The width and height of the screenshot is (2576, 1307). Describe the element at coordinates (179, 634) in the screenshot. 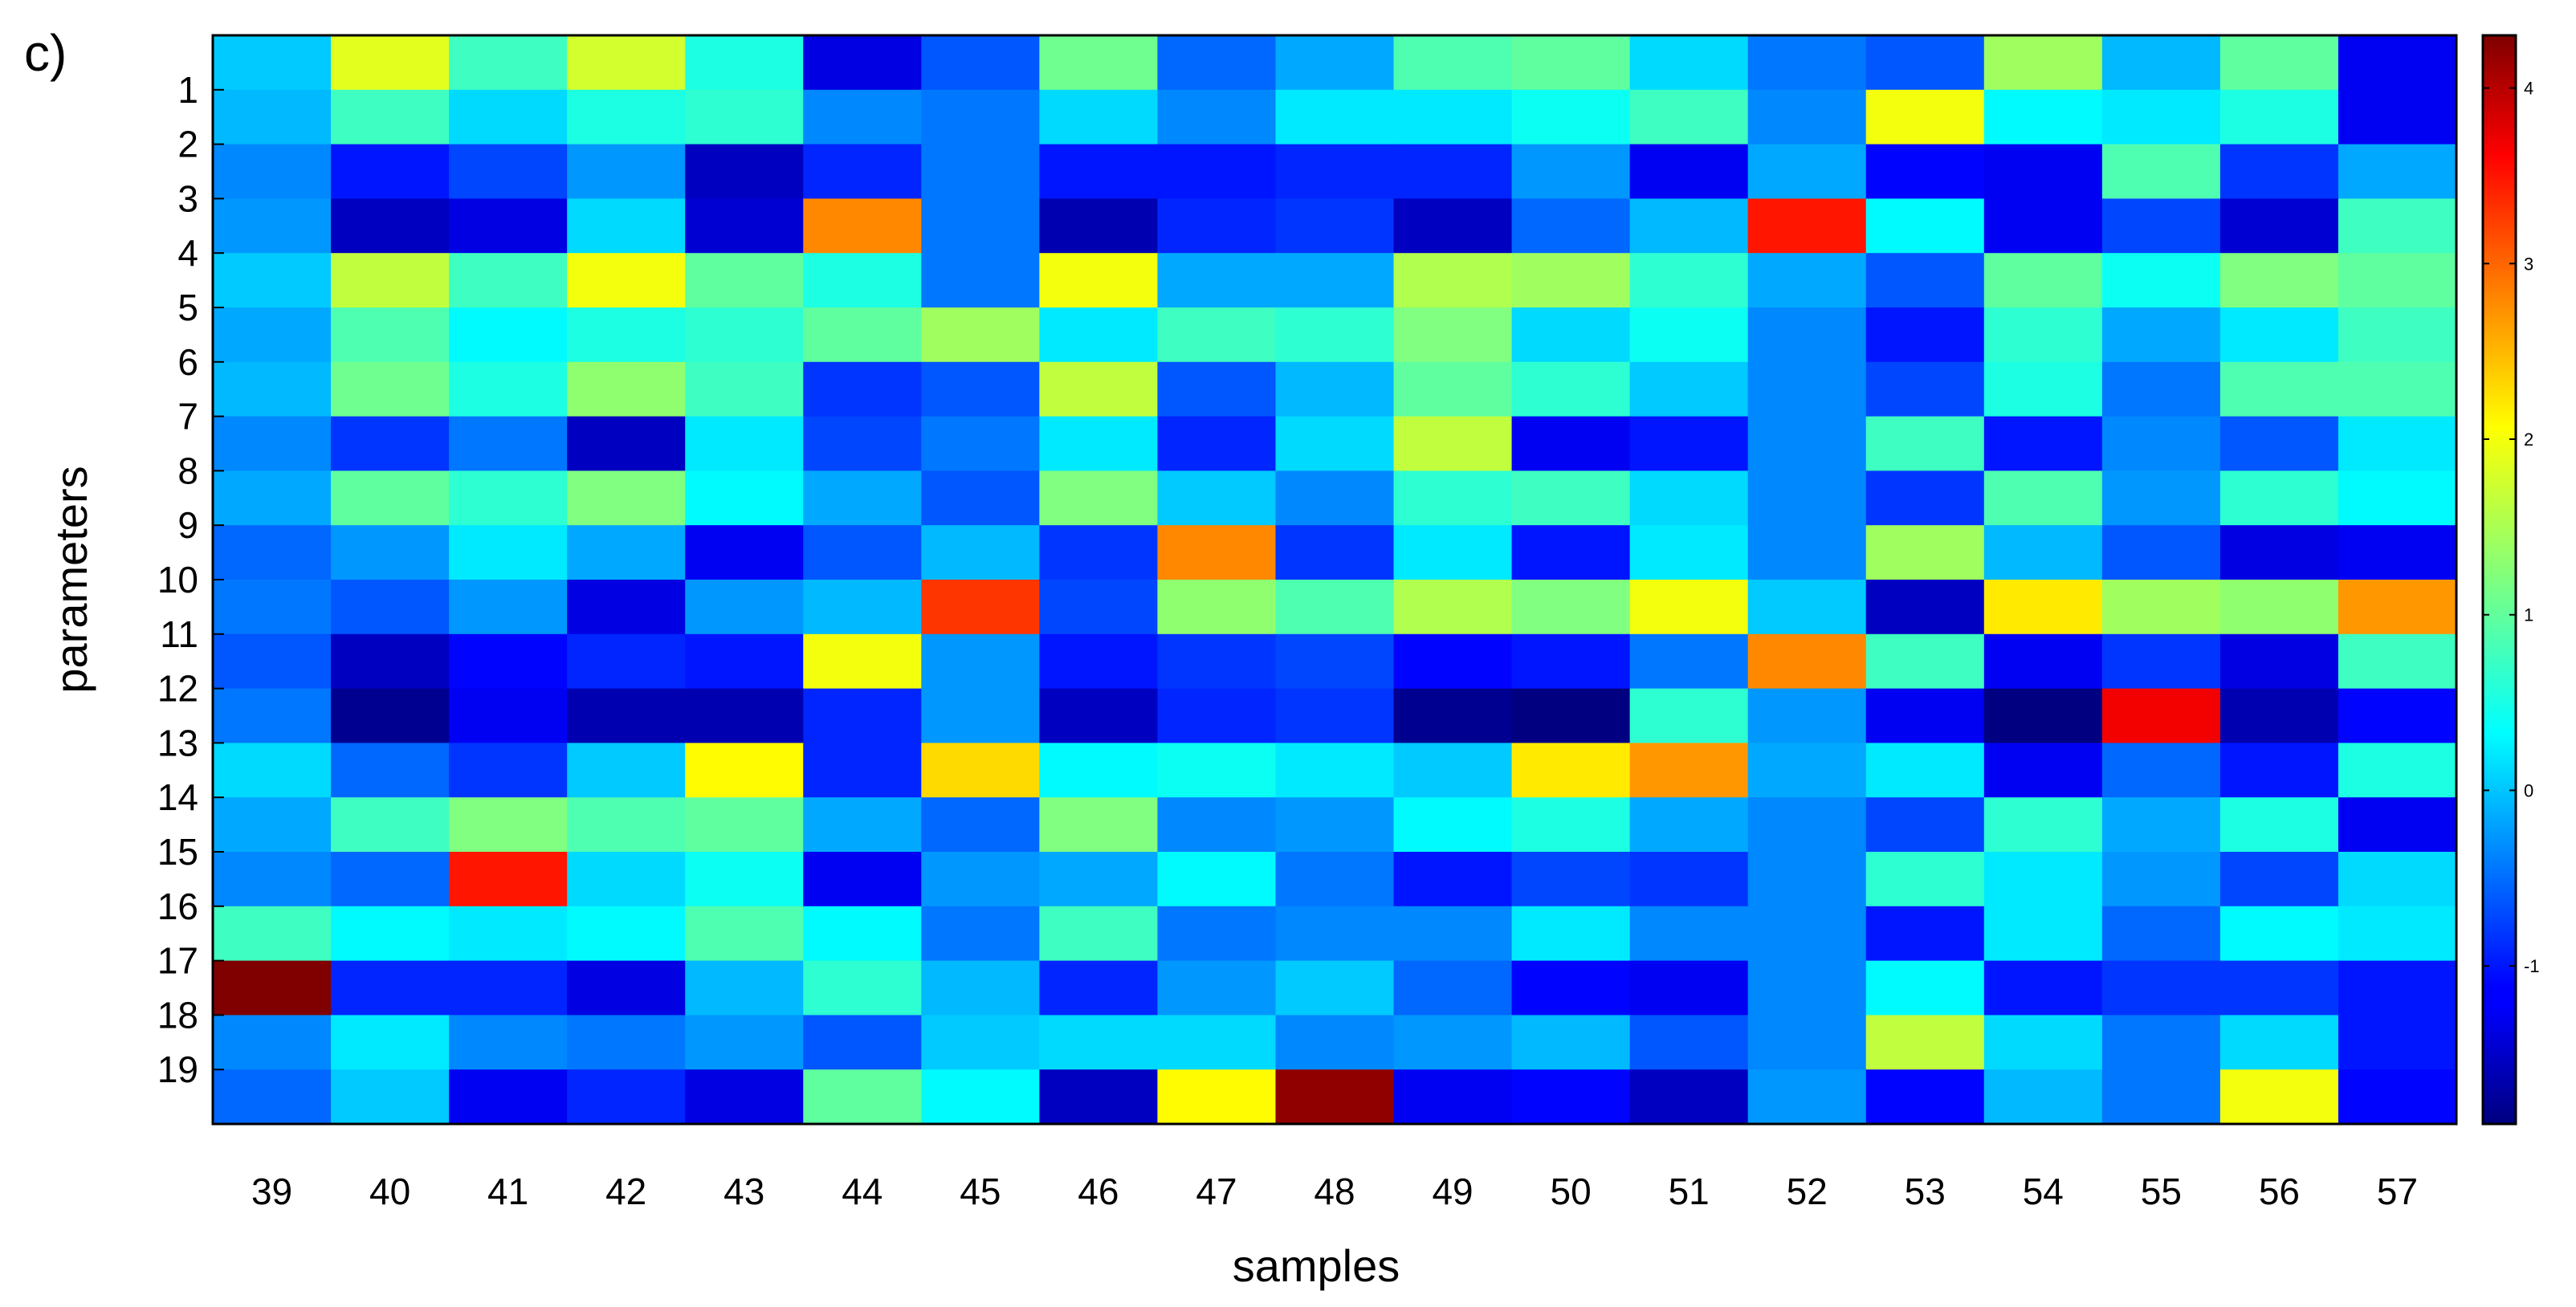

I see `y-tick-label: 11` at that location.